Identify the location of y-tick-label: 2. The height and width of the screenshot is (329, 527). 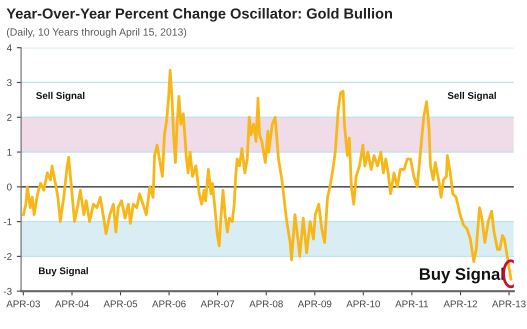
(9, 117).